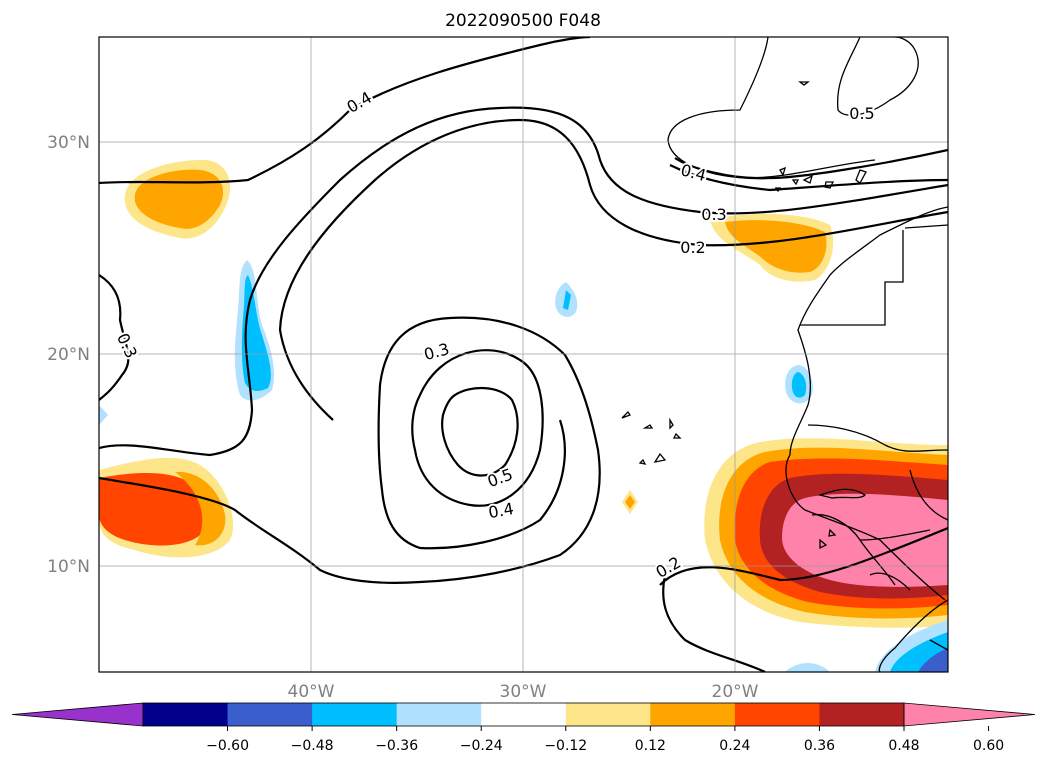 The width and height of the screenshot is (1047, 765). Describe the element at coordinates (969, 714) in the screenshot. I see `colorbar-extend-max` at that location.